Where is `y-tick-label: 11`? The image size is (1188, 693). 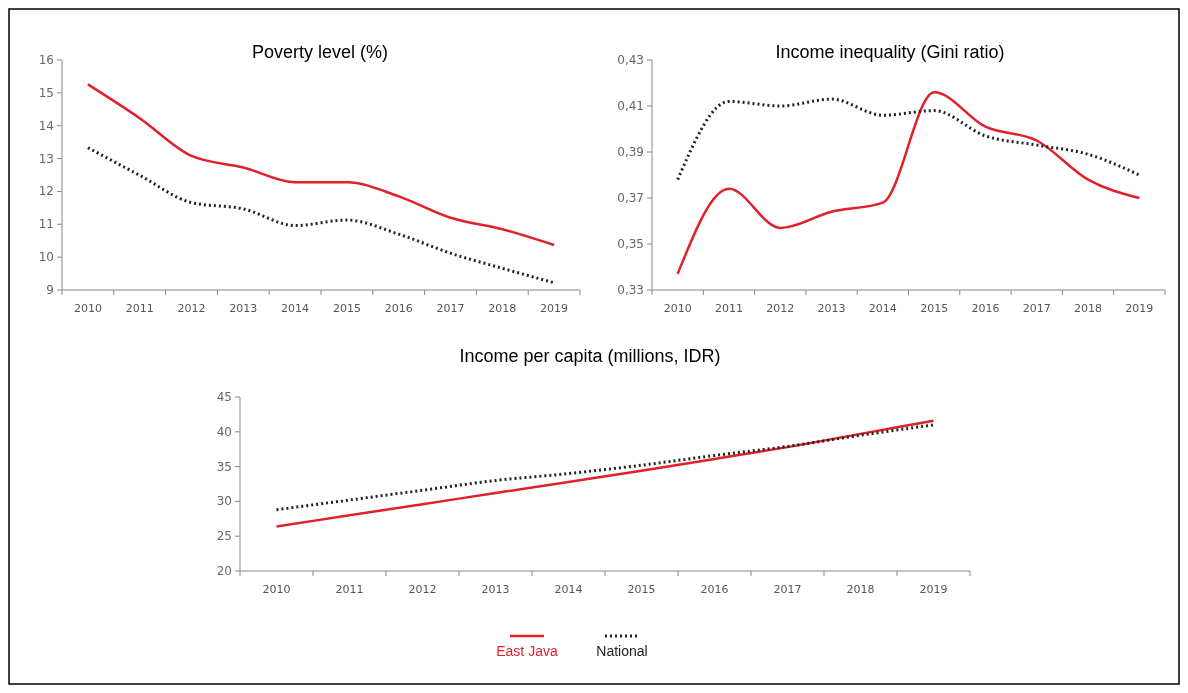 y-tick-label: 11 is located at coordinates (46, 224).